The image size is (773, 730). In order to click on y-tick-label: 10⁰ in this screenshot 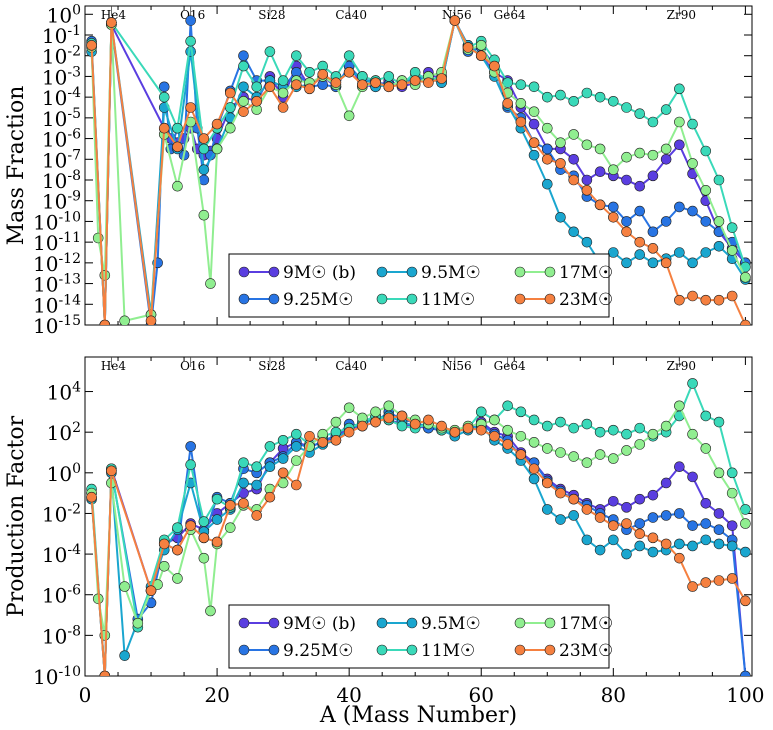, I will do `click(64, 14)`.